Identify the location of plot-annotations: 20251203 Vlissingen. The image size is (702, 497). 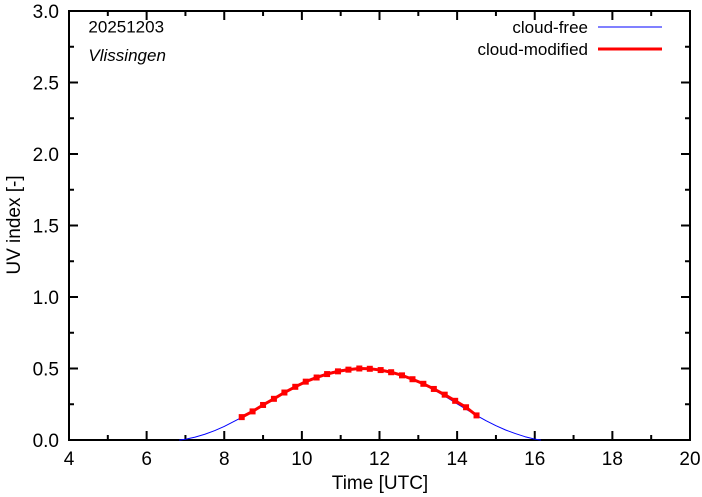
(127, 41).